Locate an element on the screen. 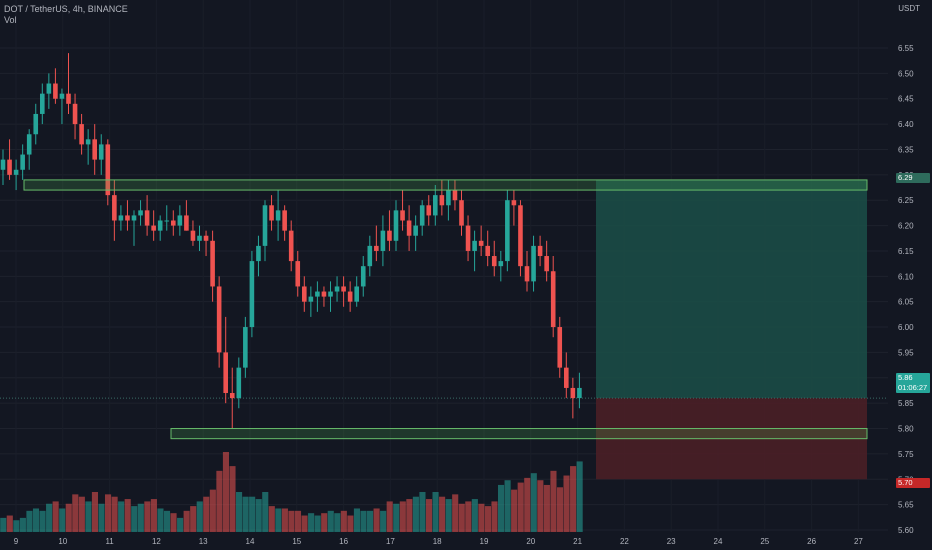 Image resolution: width=932 pixels, height=550 pixels. y-tick-label: 6.20 is located at coordinates (906, 226).